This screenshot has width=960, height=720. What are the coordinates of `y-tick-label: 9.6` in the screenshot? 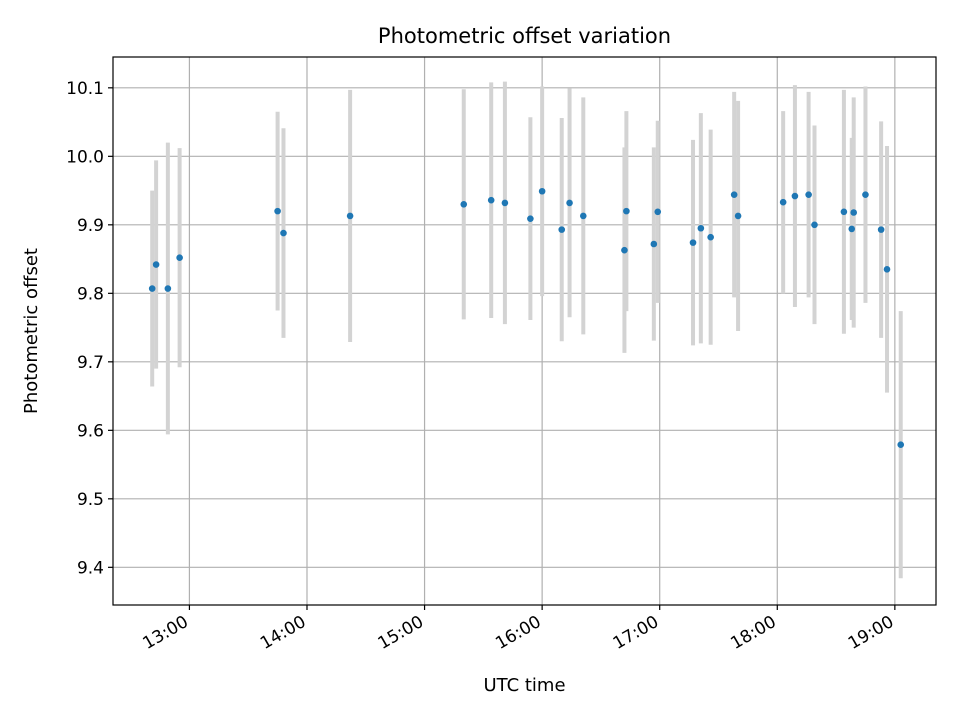 It's located at (90, 431).